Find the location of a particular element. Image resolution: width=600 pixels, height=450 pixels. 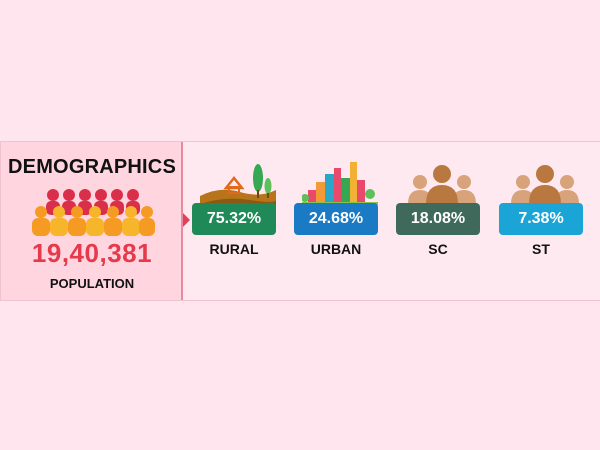

pointer-arrow is located at coordinates (186, 220).